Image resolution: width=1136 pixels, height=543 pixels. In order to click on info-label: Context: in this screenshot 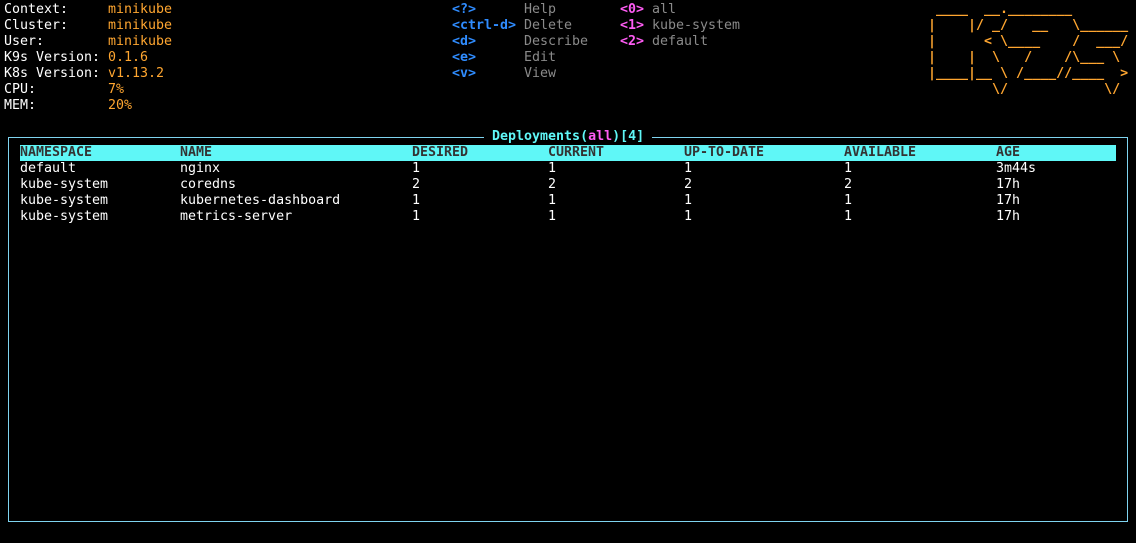, I will do `click(36, 9)`.